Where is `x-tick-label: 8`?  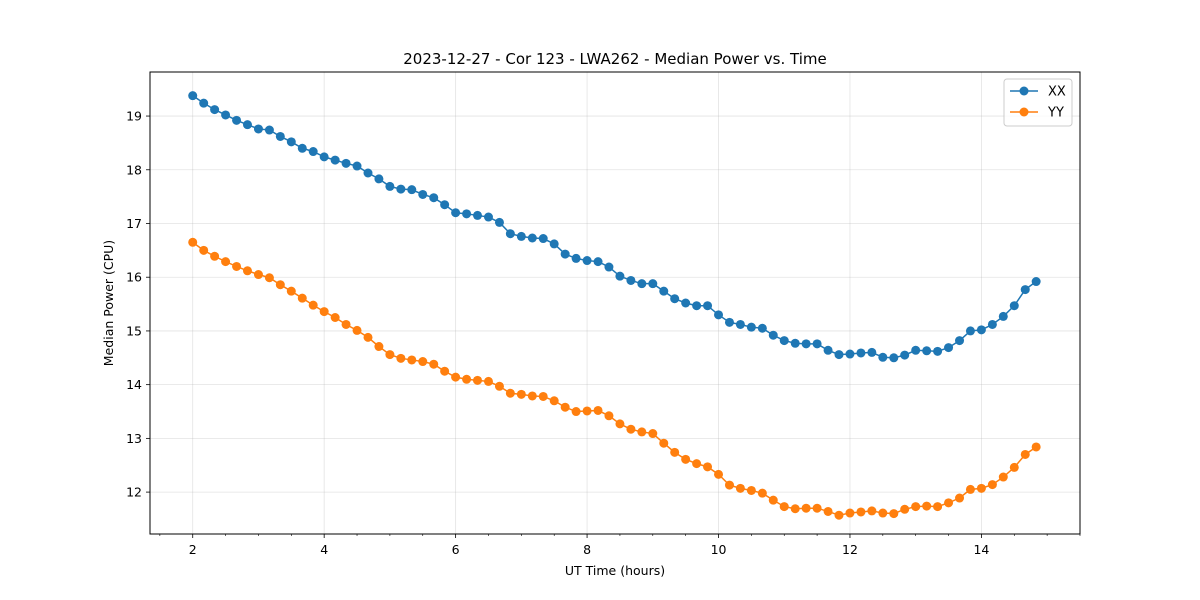 x-tick-label: 8 is located at coordinates (587, 549).